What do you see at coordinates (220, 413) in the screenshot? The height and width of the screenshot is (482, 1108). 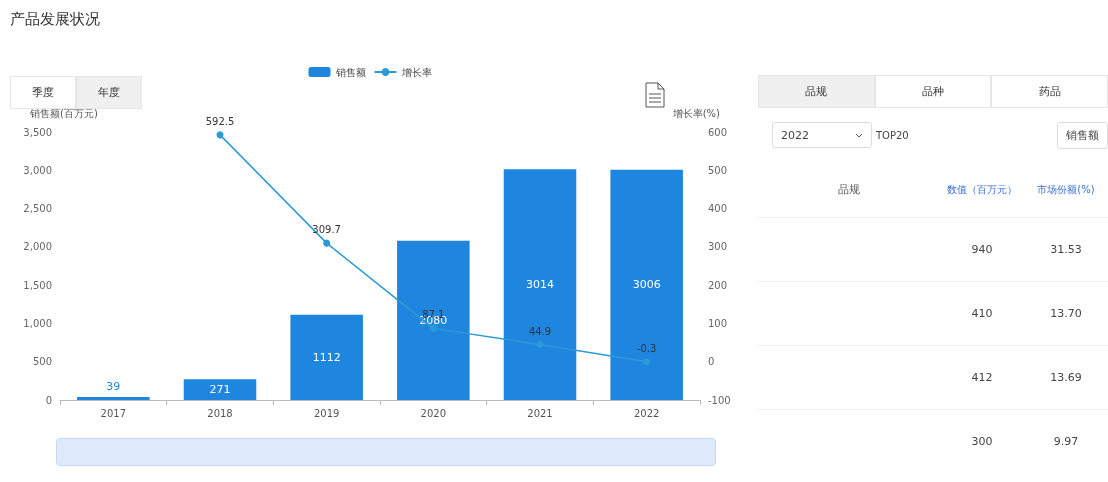 I see `x-tick-label: 2018` at bounding box center [220, 413].